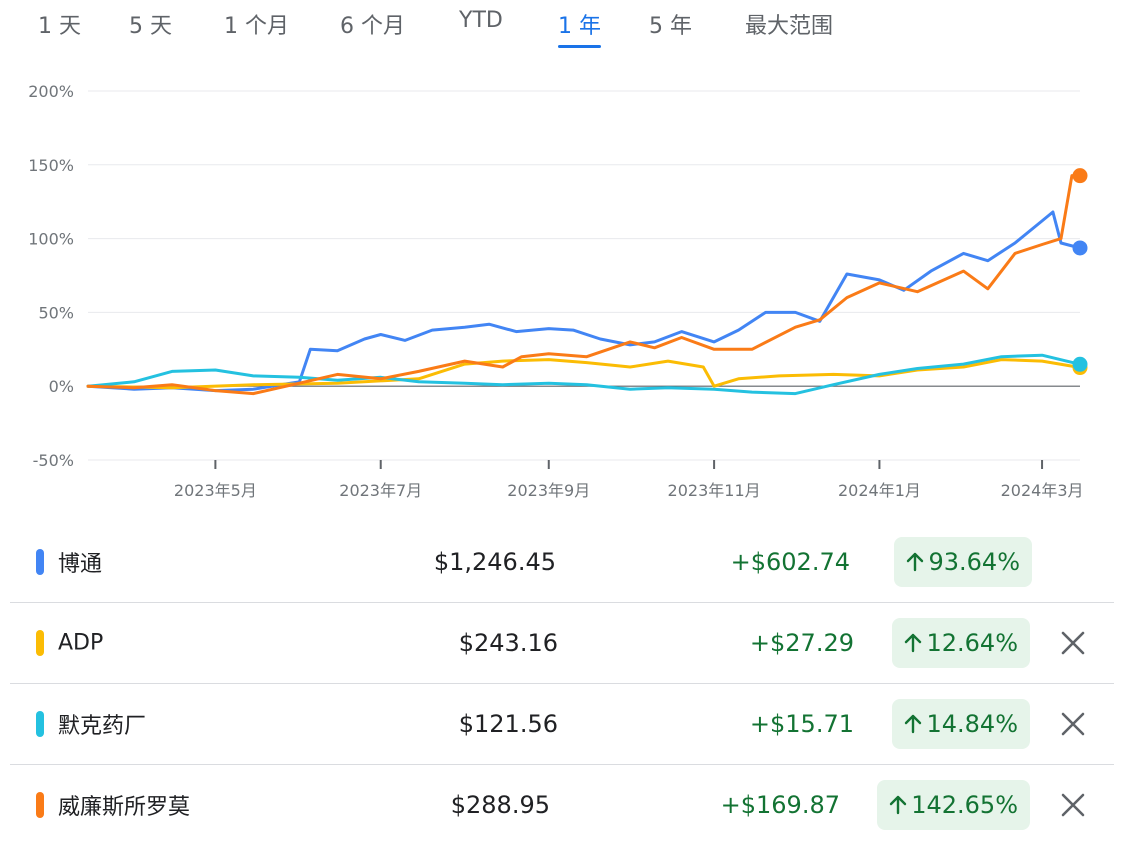  I want to click on y-tick-label: 100%, so click(51, 239).